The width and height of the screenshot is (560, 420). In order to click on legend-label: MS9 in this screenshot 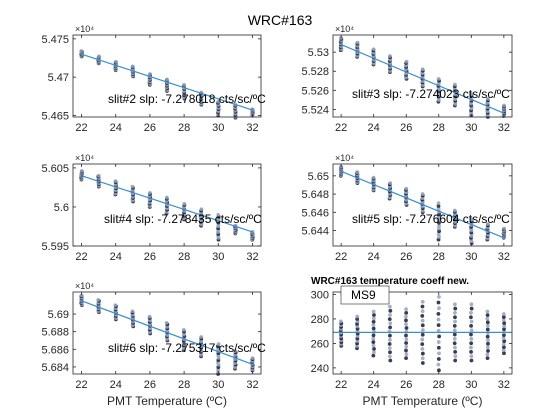, I will do `click(363, 295)`.